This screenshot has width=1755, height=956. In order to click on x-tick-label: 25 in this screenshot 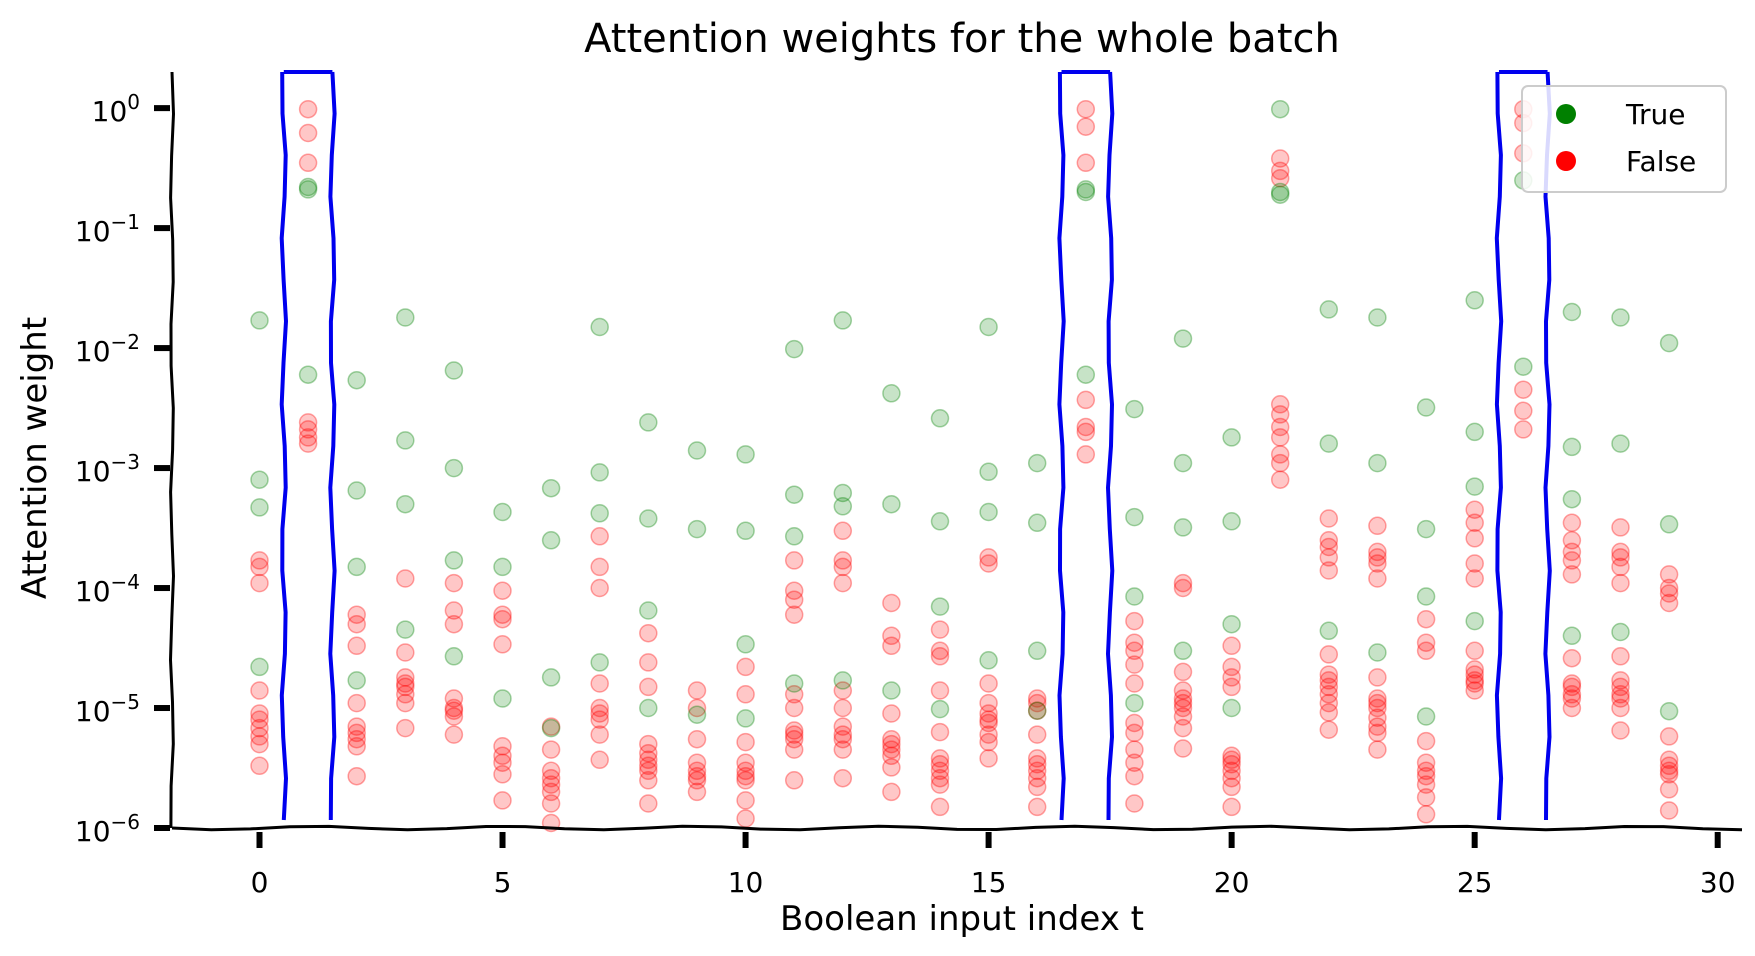, I will do `click(1475, 882)`.